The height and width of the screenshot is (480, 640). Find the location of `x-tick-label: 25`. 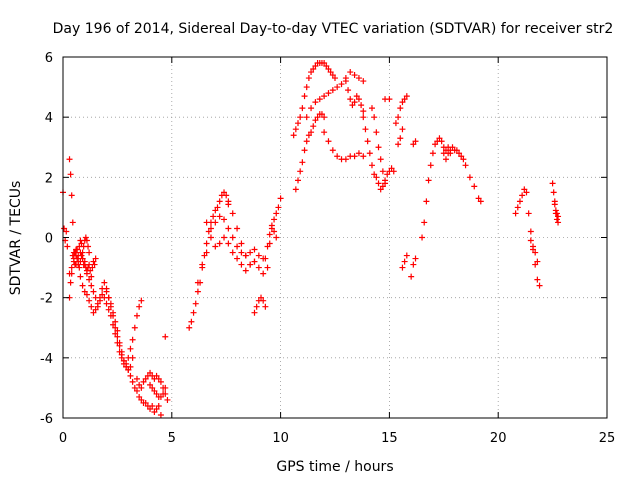

x-tick-label: 25 is located at coordinates (607, 438).